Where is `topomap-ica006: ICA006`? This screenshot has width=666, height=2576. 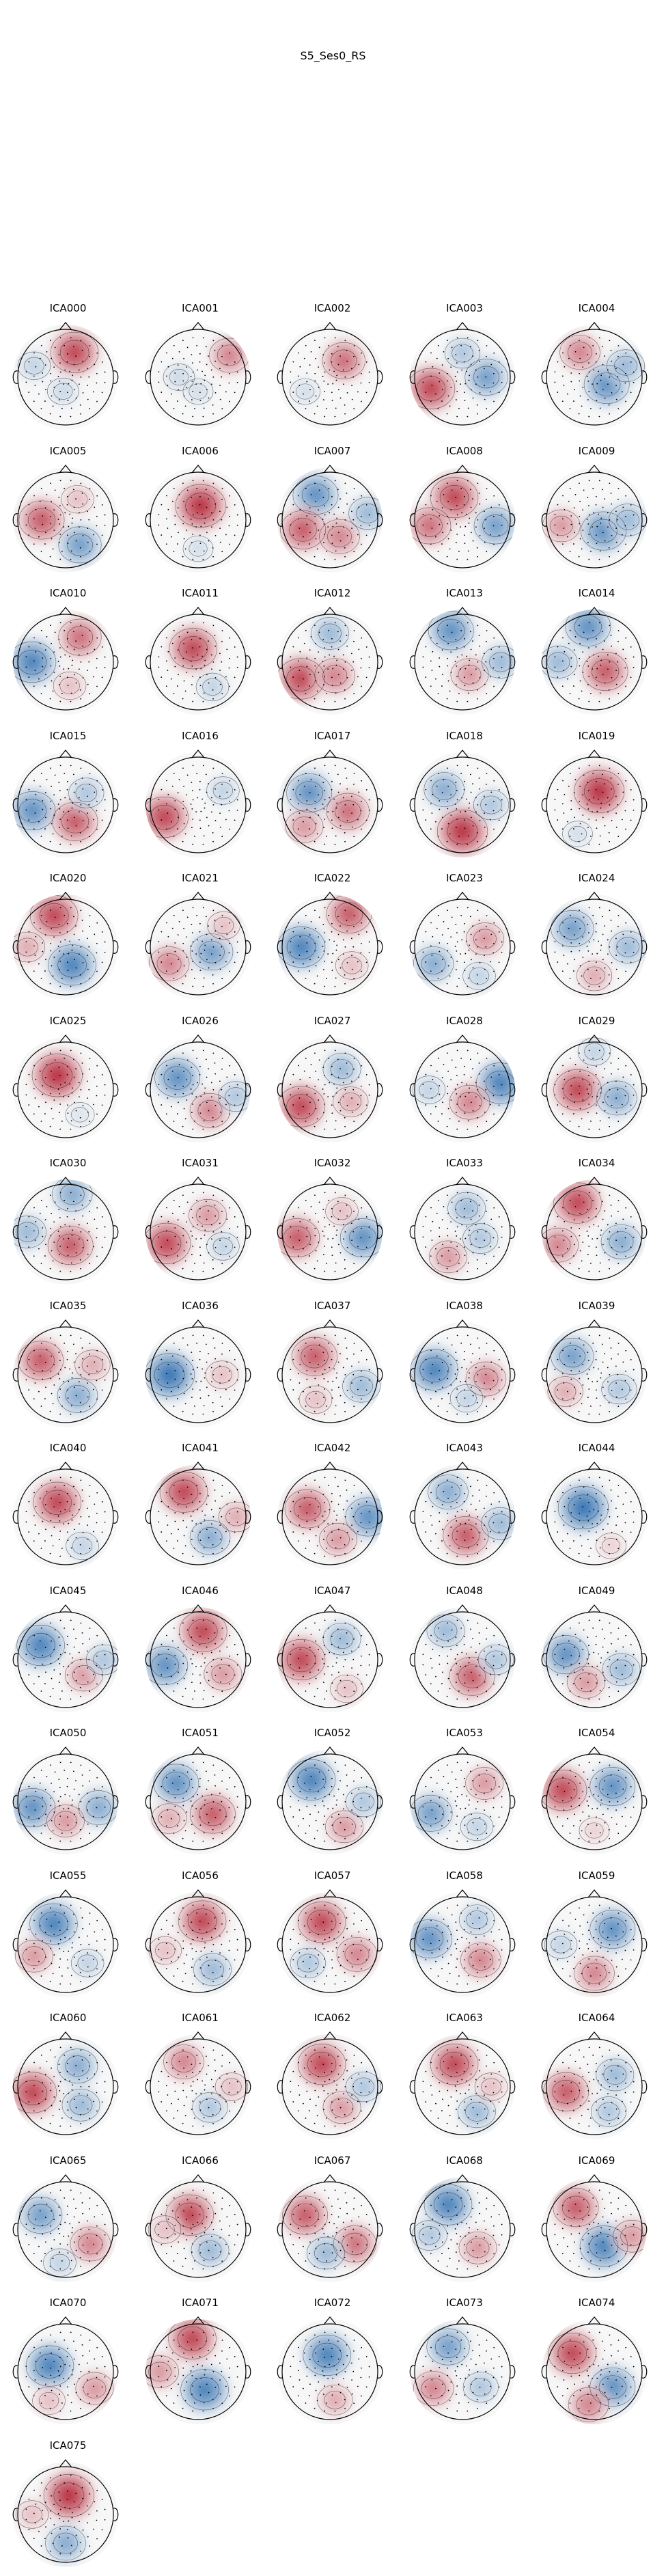
topomap-ica006: ICA006 is located at coordinates (200, 513).